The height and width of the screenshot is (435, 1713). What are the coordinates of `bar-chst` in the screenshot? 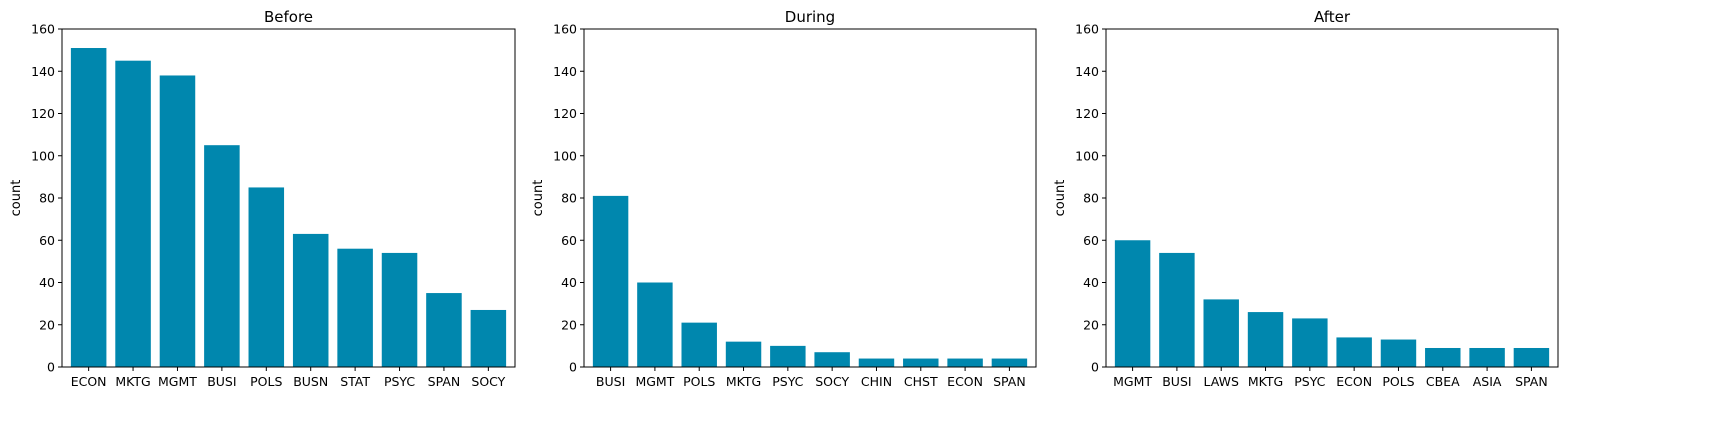 It's located at (921, 362).